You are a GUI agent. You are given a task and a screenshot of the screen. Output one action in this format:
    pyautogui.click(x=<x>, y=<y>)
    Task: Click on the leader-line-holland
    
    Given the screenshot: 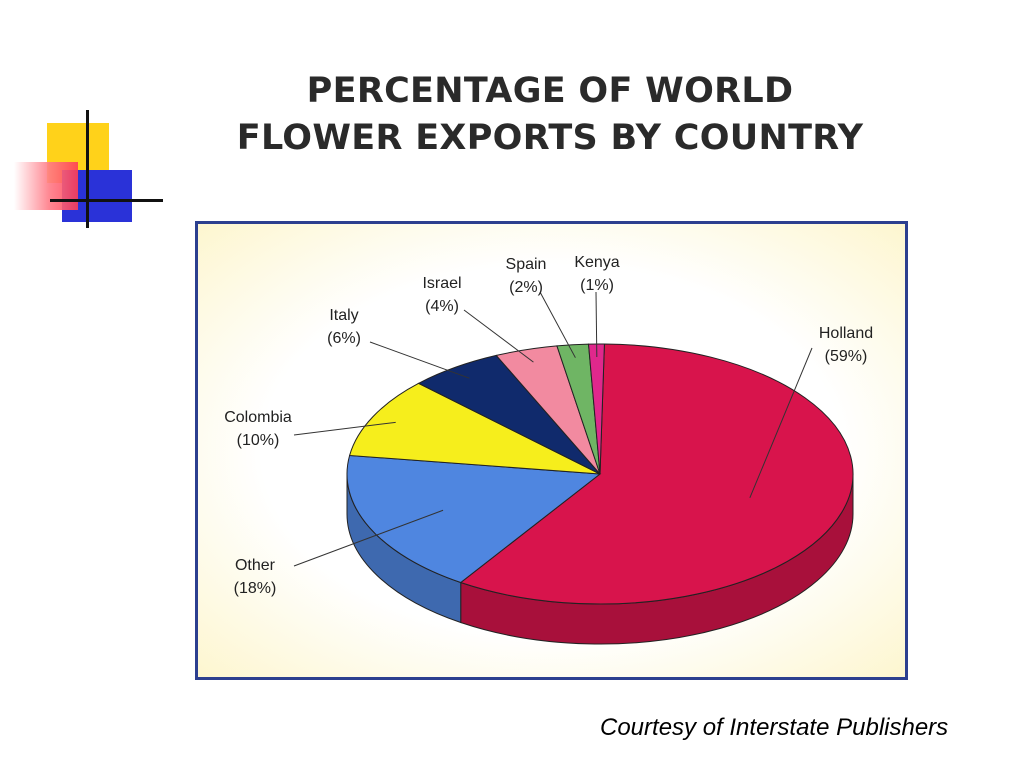 What is the action you would take?
    pyautogui.click(x=781, y=423)
    